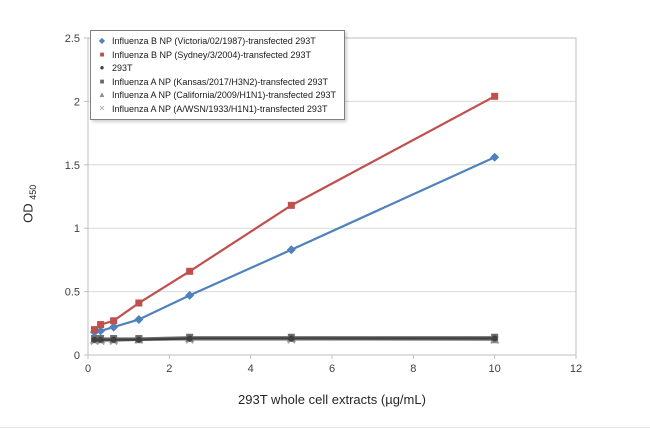 The width and height of the screenshot is (650, 428). What do you see at coordinates (251, 369) in the screenshot?
I see `svg-text: 4` at bounding box center [251, 369].